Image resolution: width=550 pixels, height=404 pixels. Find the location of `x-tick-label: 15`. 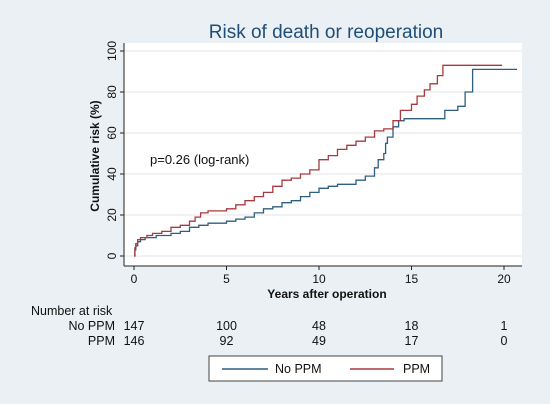

x-tick-label: 15 is located at coordinates (412, 279).